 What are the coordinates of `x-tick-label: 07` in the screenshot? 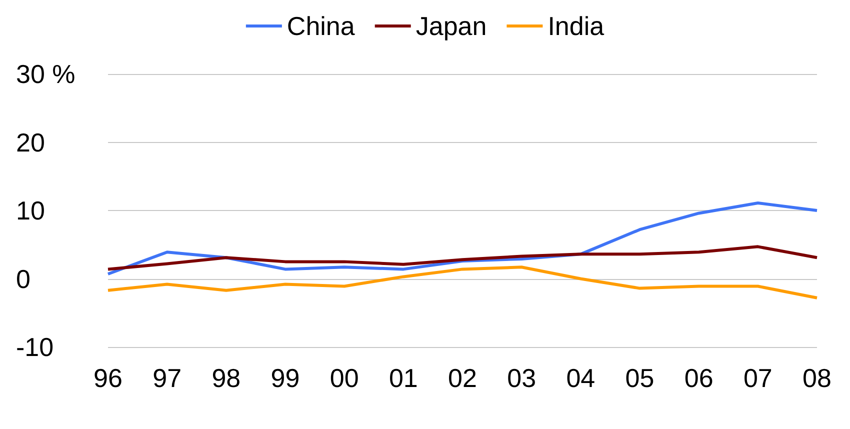 It's located at (757, 378).